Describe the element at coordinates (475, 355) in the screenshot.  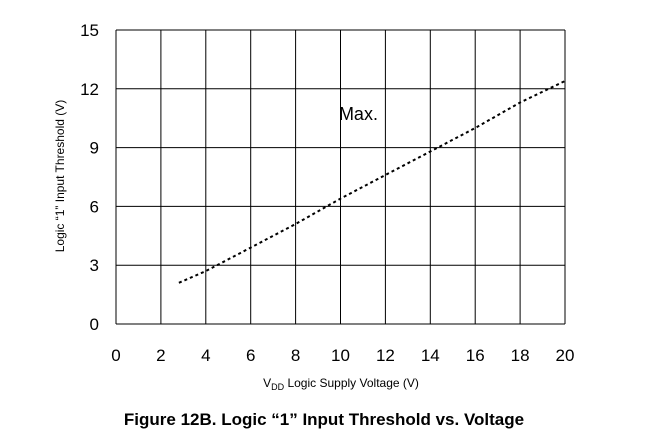
I see `x-tick-label: 16` at that location.